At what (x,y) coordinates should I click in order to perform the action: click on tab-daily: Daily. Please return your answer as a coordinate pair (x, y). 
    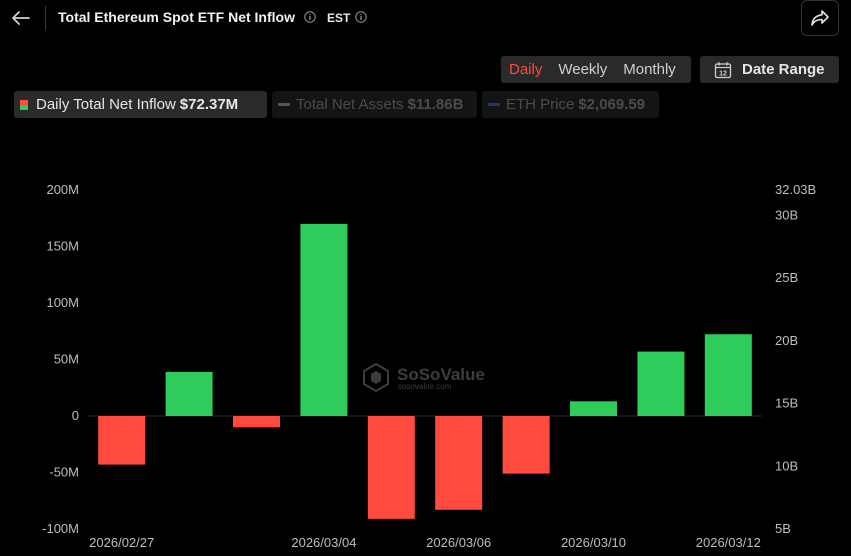
    Looking at the image, I should click on (526, 69).